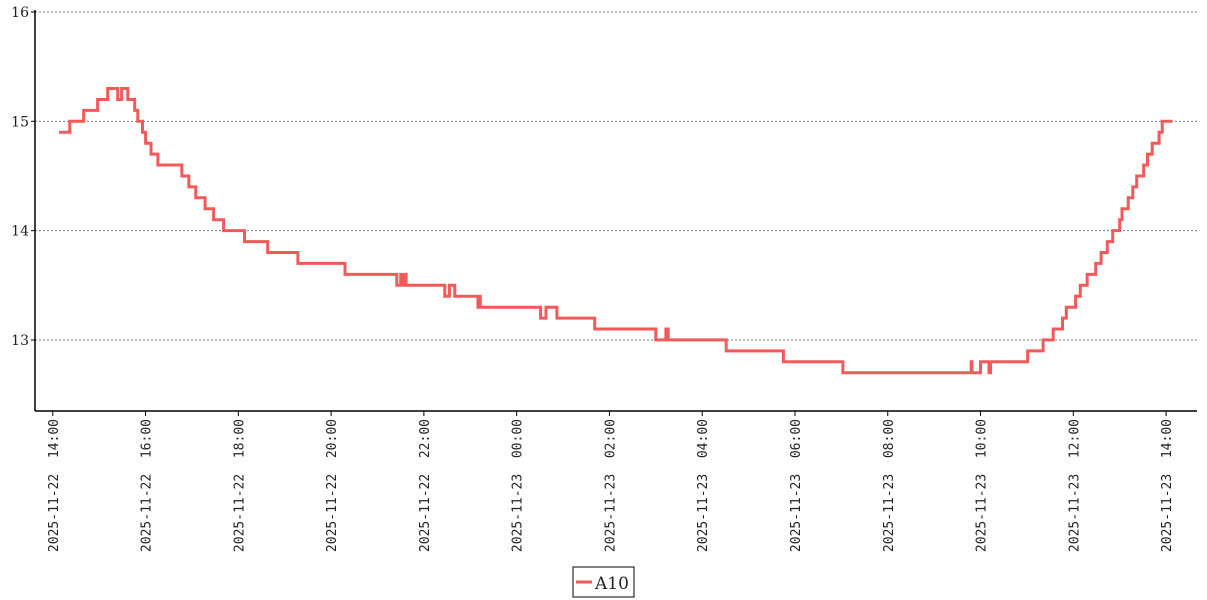 The height and width of the screenshot is (600, 1207). What do you see at coordinates (1167, 485) in the screenshot?
I see `x-tick-label: 2025-11-23 14:00` at bounding box center [1167, 485].